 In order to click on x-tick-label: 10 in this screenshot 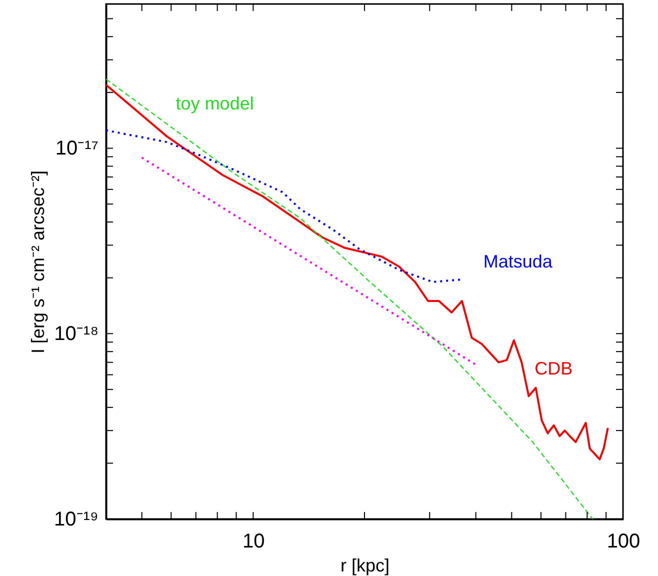, I will do `click(253, 541)`.